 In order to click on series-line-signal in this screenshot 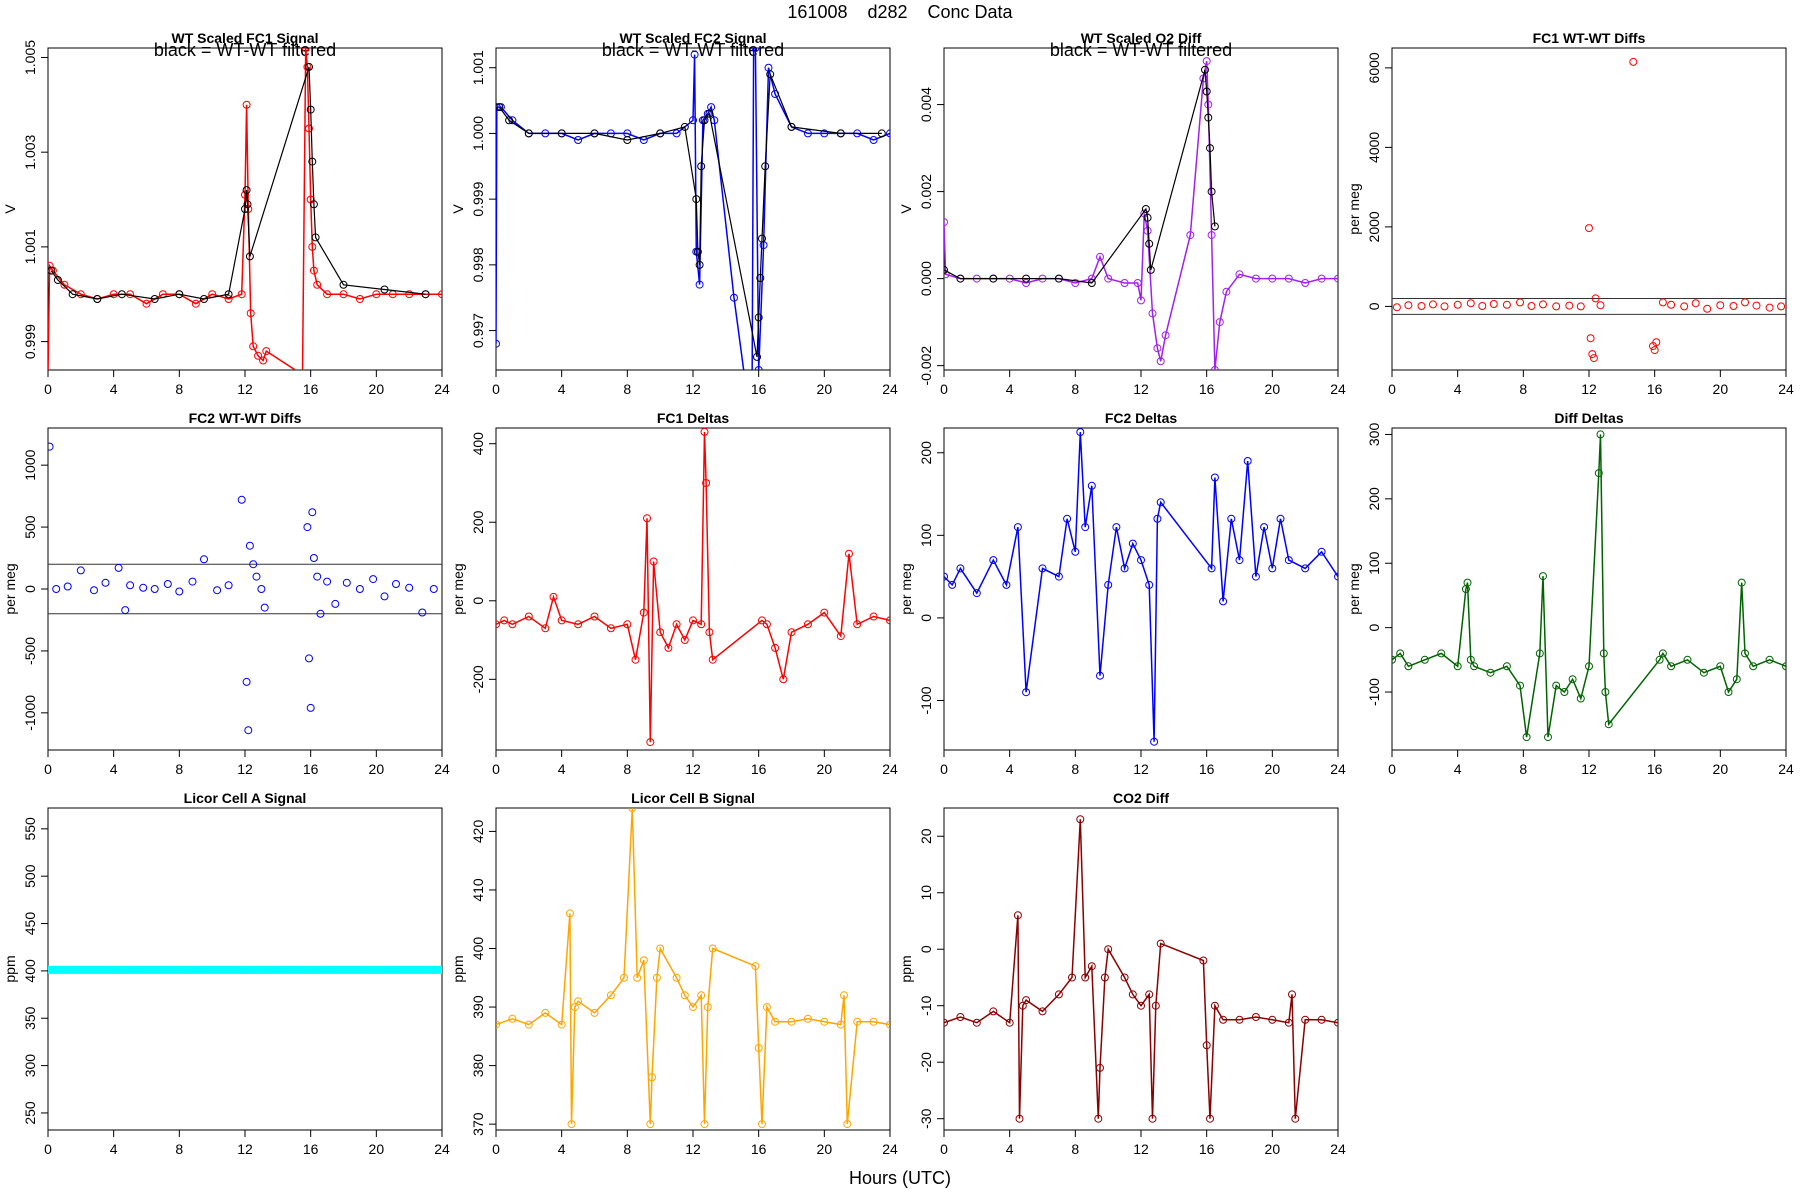, I will do `click(1141, 215)`.